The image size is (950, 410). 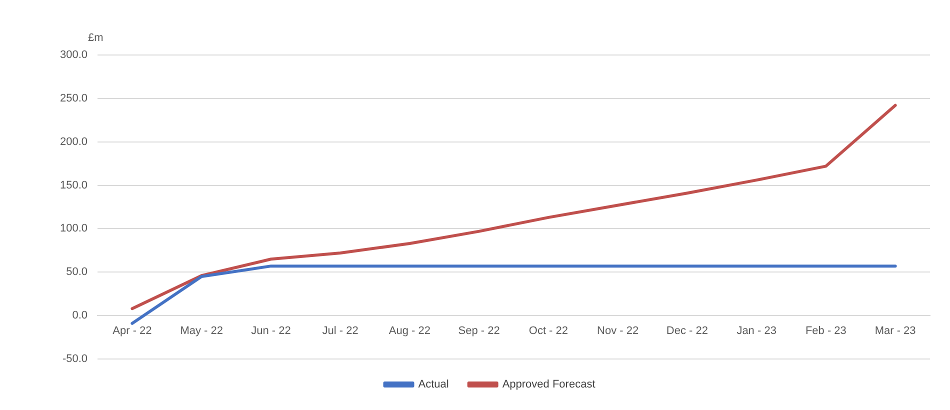 I want to click on legend-label: Actual, so click(x=433, y=384).